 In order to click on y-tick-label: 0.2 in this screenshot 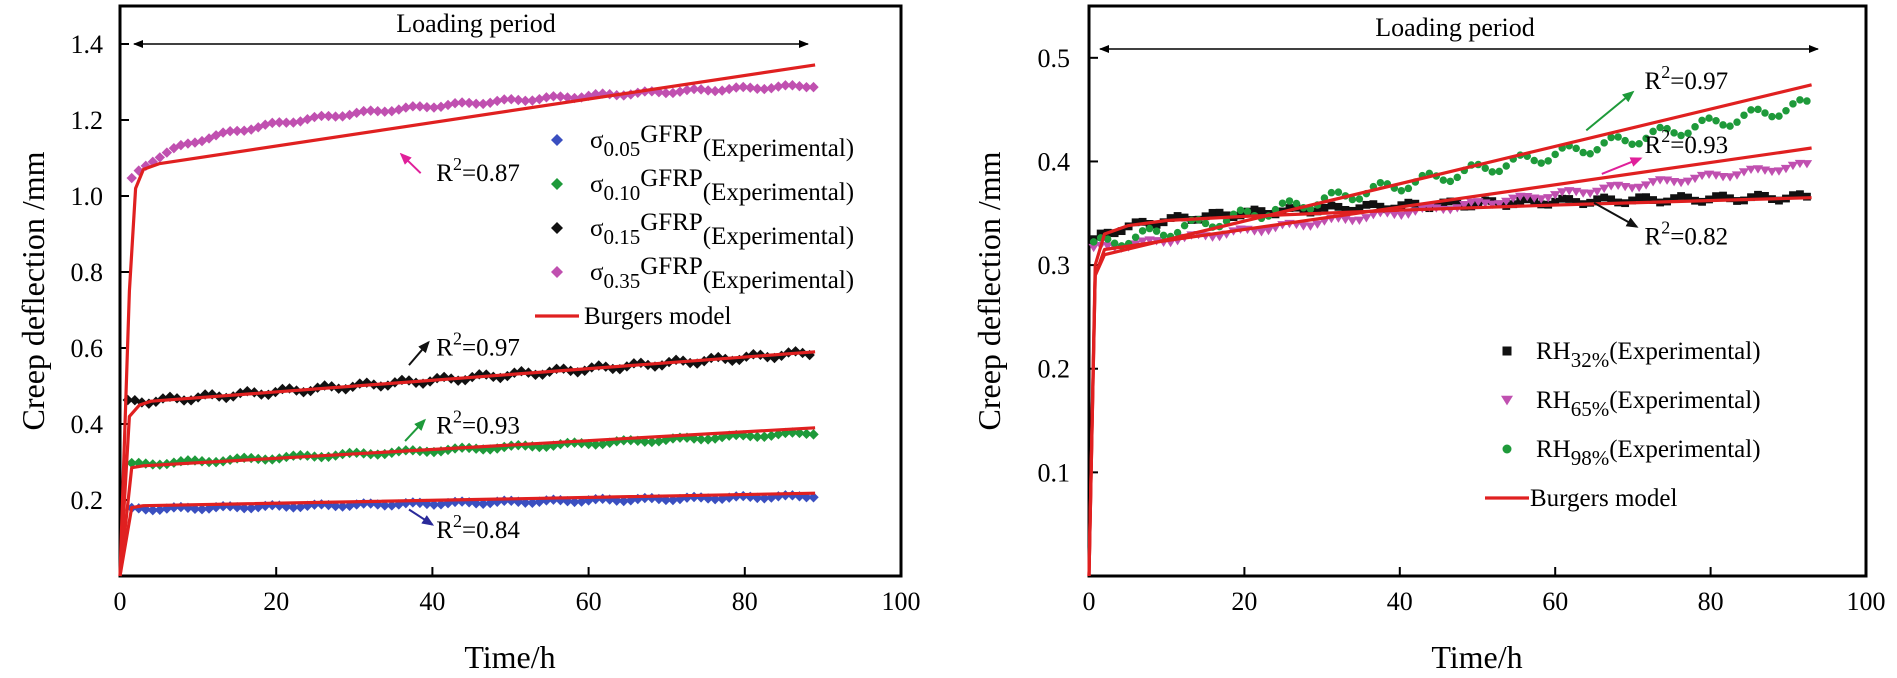, I will do `click(87, 500)`.